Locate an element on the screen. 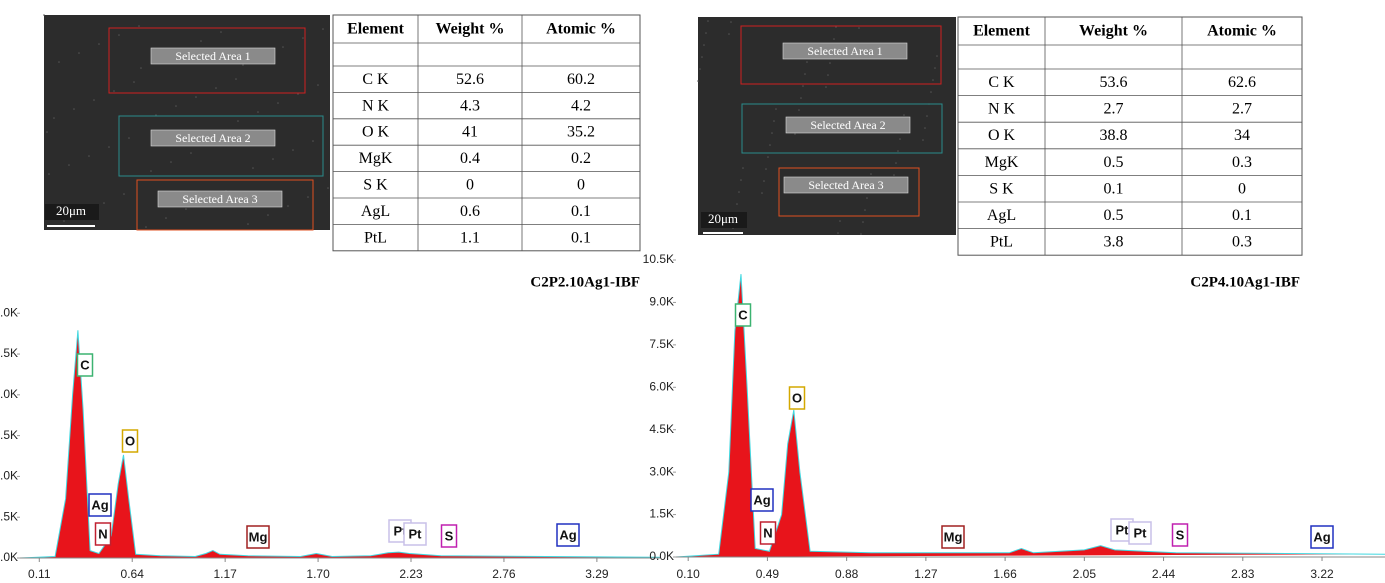  peak-label: S is located at coordinates (449, 535).